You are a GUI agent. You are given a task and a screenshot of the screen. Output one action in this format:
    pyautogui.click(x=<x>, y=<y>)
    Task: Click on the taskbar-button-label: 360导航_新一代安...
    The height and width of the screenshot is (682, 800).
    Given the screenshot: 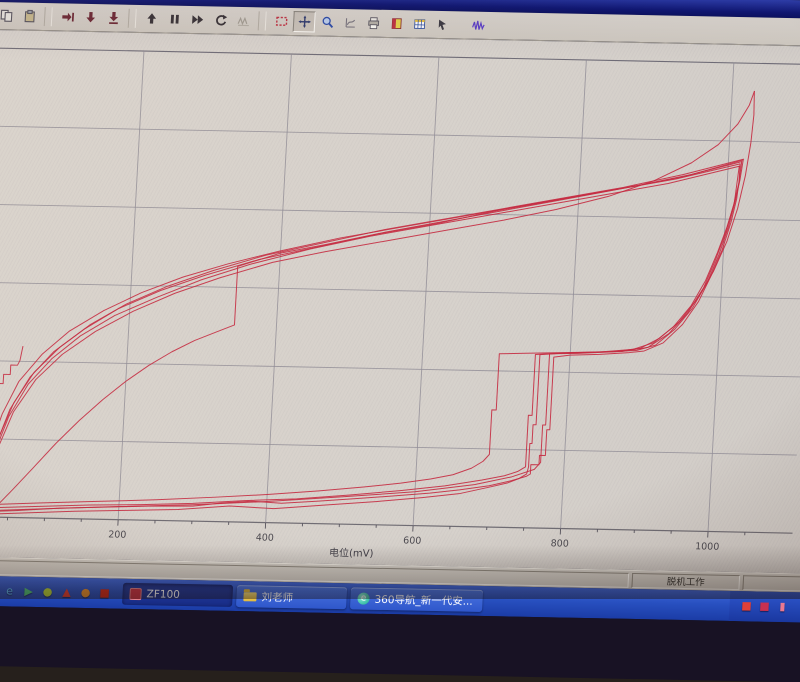 What is the action you would take?
    pyautogui.click(x=423, y=599)
    